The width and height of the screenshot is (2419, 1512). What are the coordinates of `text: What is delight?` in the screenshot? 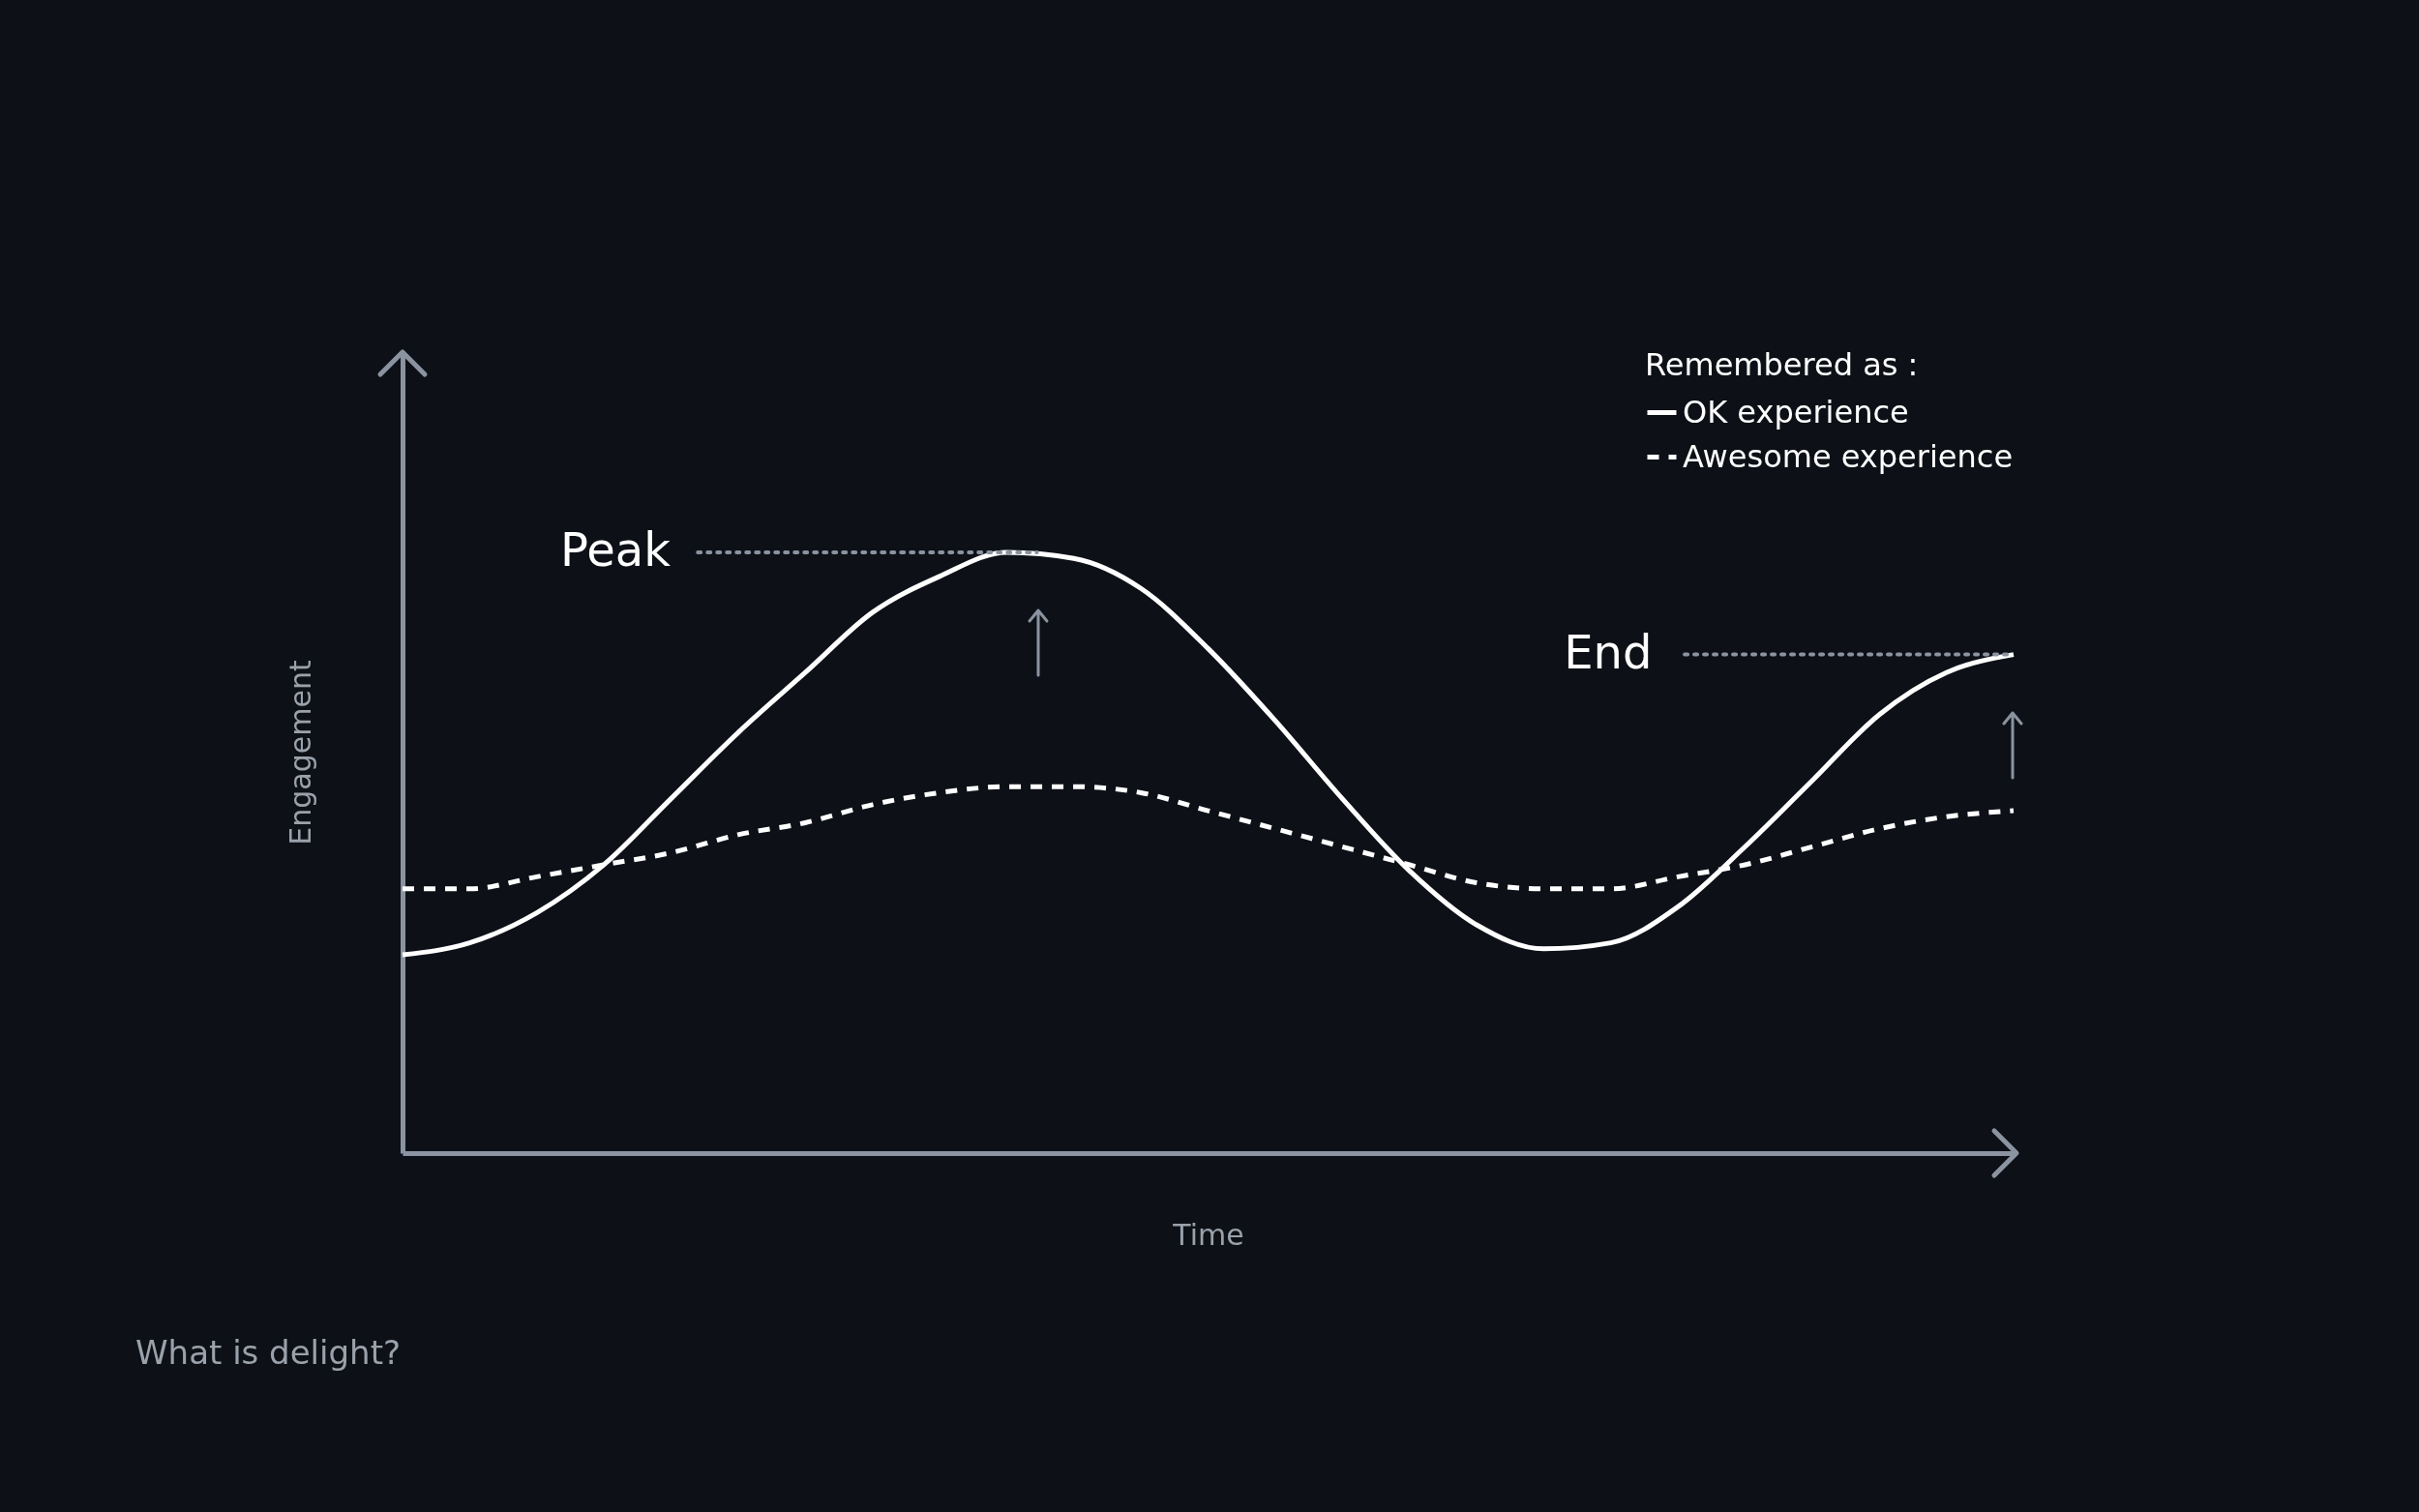 It's located at (269, 1352).